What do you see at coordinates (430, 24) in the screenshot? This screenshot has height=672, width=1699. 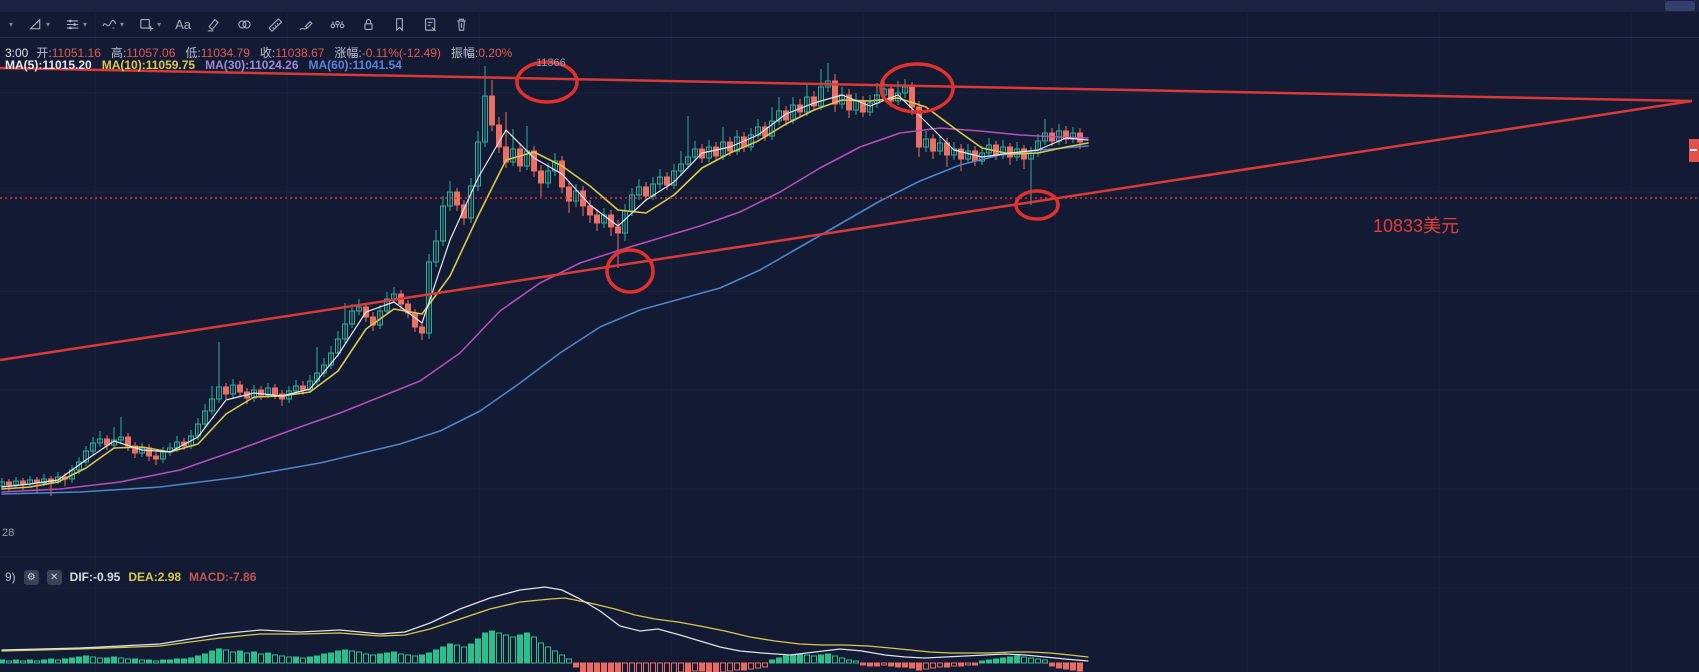 I see `note-icon` at bounding box center [430, 24].